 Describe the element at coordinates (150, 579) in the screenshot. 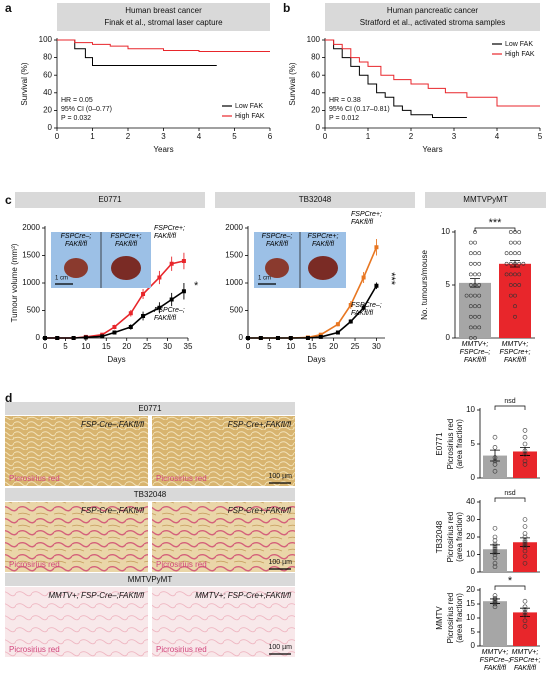

I see `micrograph-title: MMTVPyMT` at that location.